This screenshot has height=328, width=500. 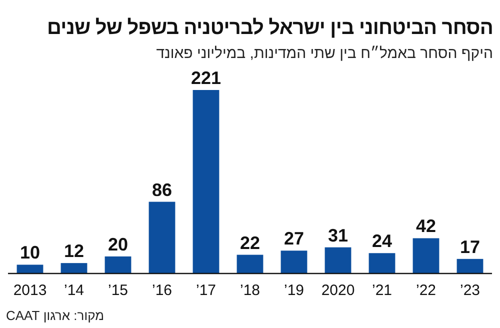 I want to click on tick-label: ’15, so click(x=118, y=290).